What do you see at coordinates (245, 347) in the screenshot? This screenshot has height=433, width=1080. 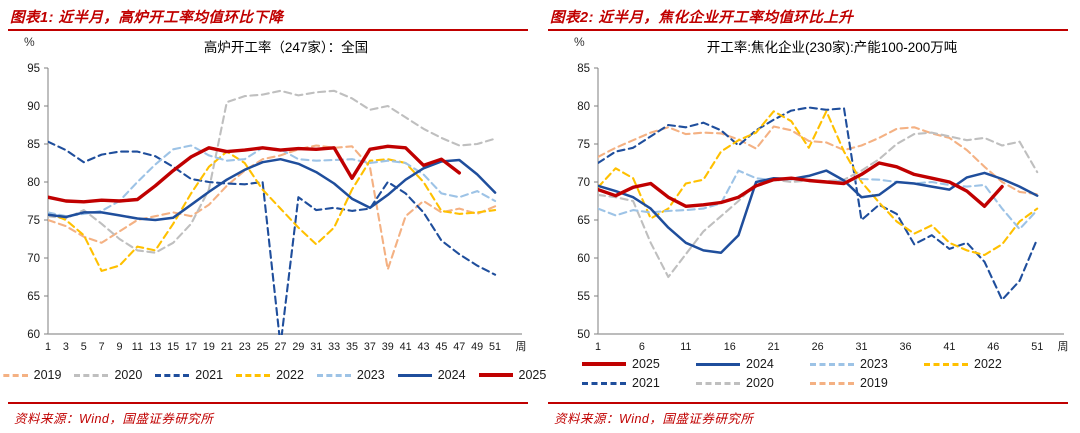 I see `x-tick-label: 23` at bounding box center [245, 347].